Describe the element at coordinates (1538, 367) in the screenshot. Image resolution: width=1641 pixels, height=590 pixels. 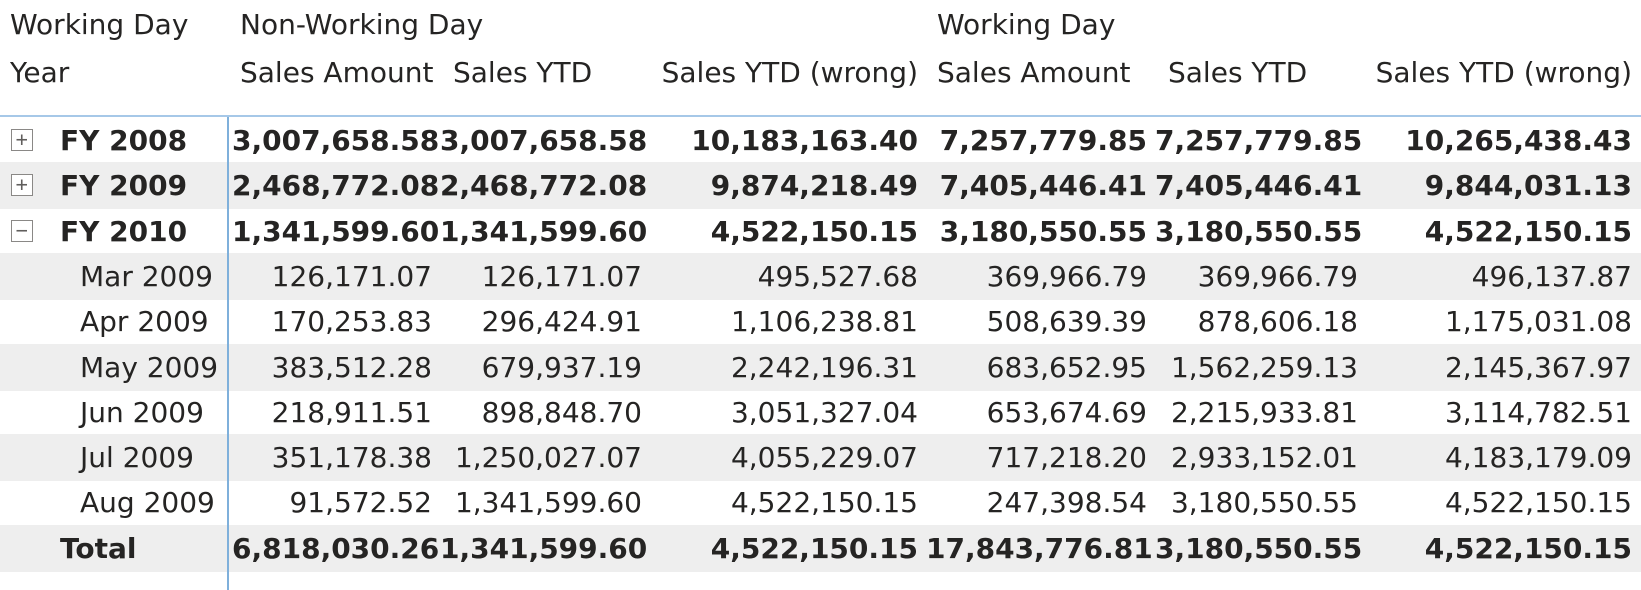
I see `value-cell: 2,145,367.97` at that location.